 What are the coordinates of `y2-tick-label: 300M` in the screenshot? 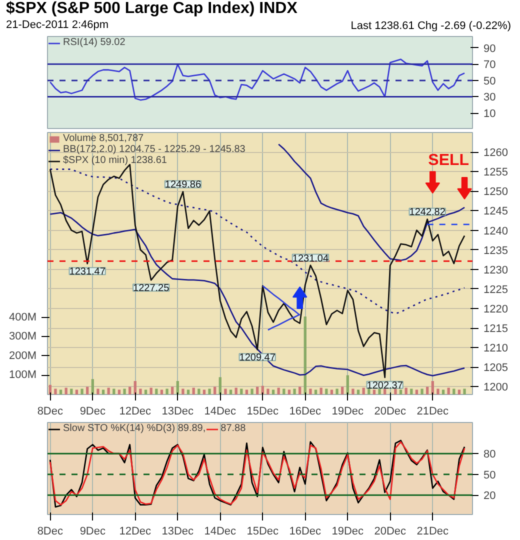 It's located at (22, 336).